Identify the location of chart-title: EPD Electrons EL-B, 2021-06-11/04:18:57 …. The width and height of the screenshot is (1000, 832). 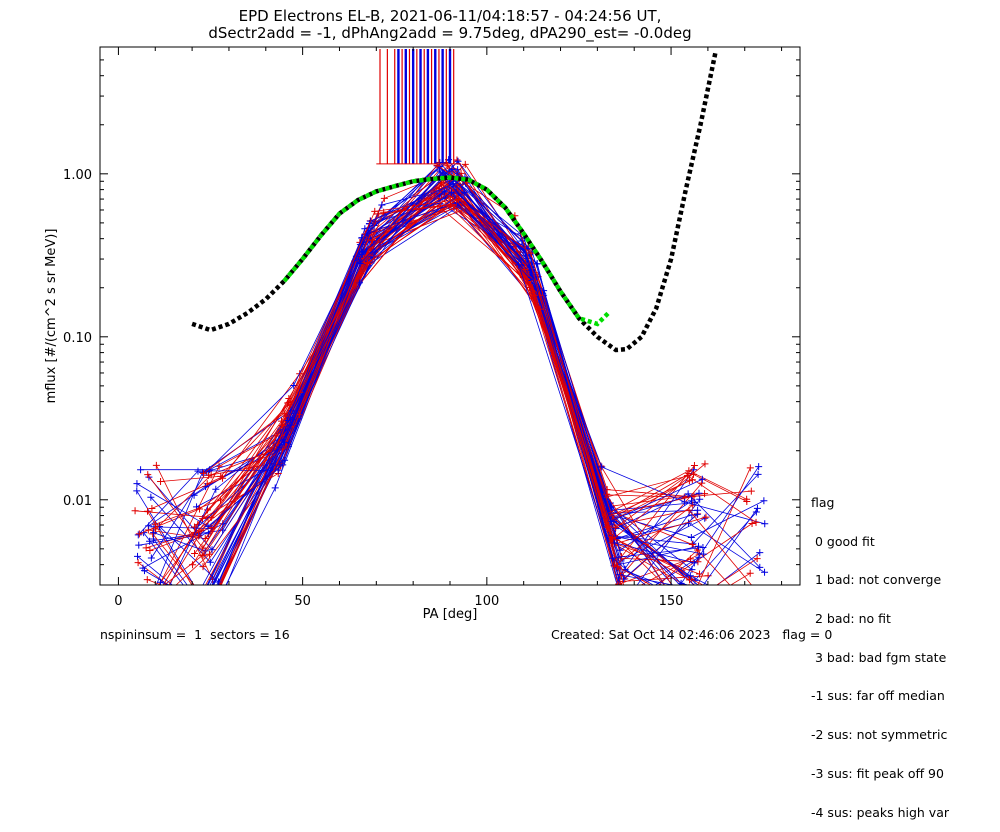
(450, 16).